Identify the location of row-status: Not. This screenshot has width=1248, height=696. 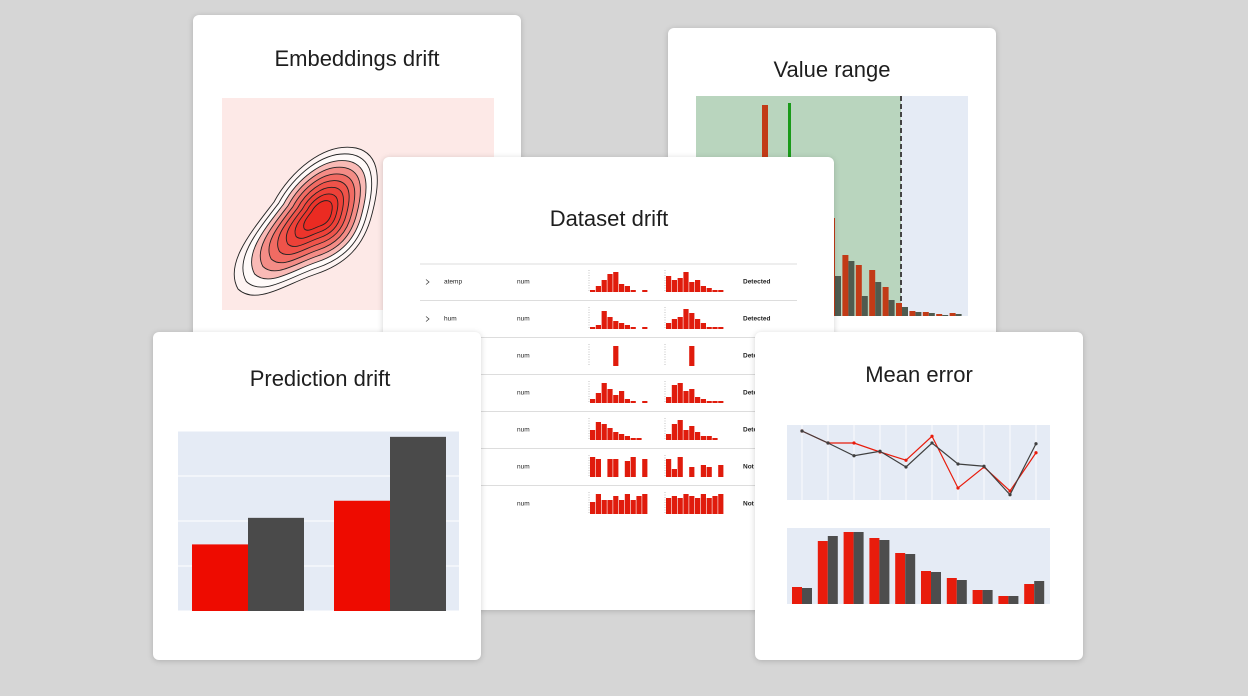
(749, 504).